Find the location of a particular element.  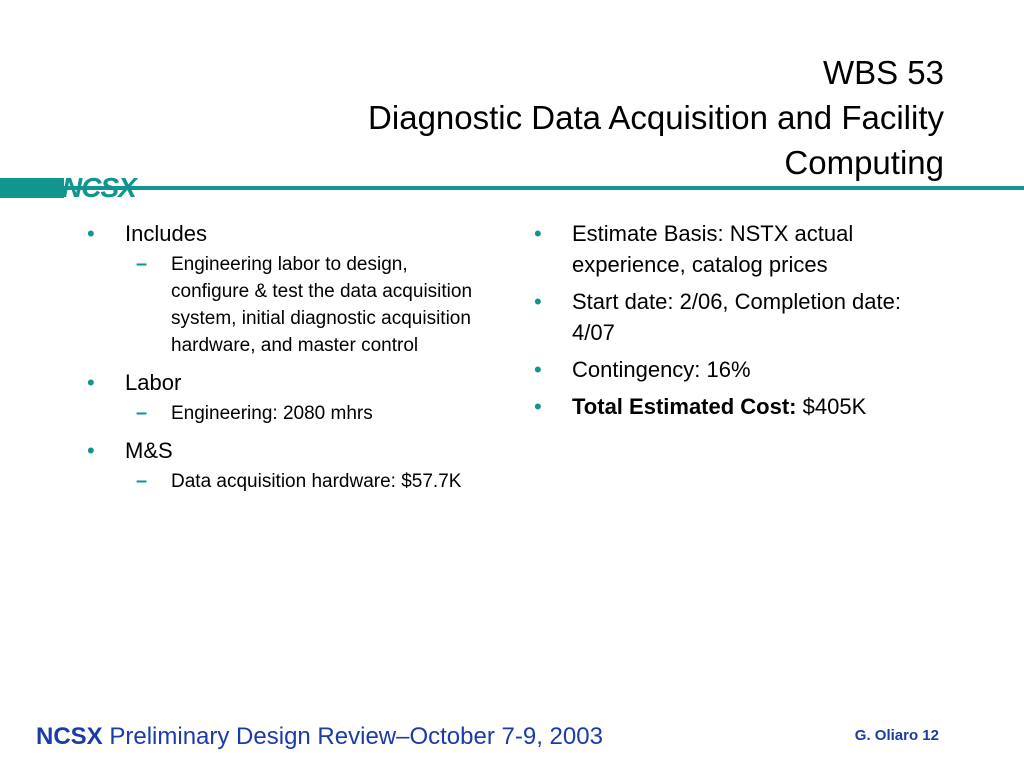

bullet-labor: Labor is located at coordinates (285, 382).